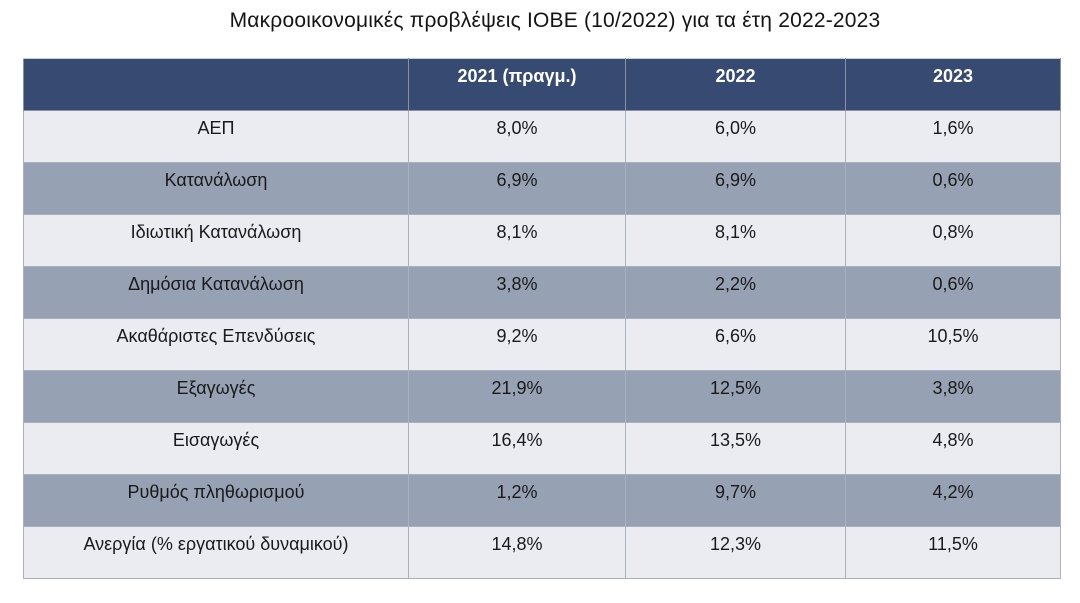  What do you see at coordinates (216, 396) in the screenshot?
I see `row-label: Εξαγωγές` at bounding box center [216, 396].